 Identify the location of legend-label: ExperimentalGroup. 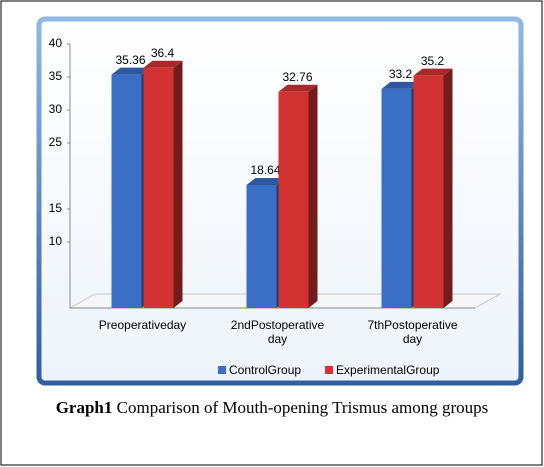
(388, 370).